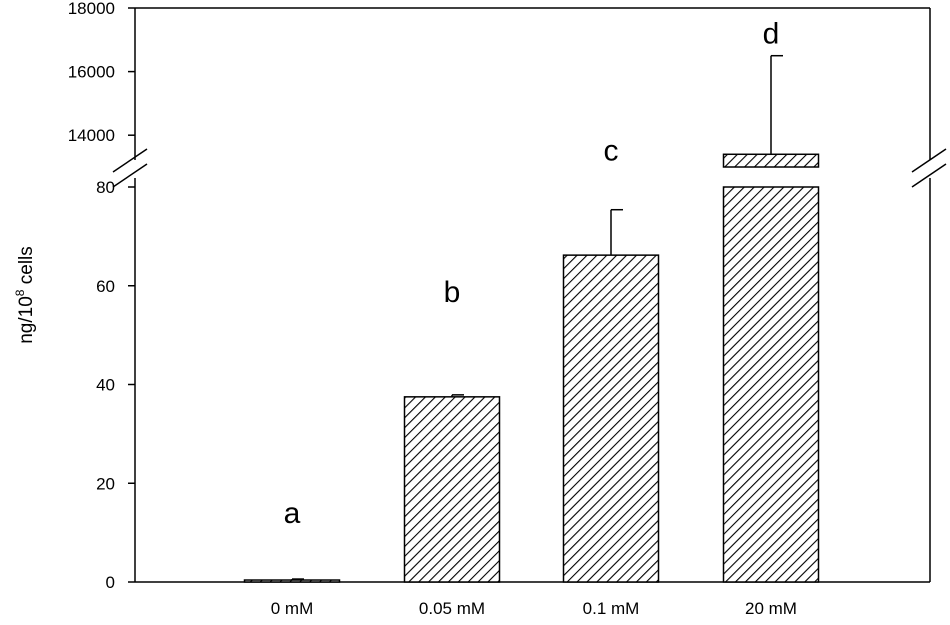  I want to click on y-tick-label: 18000, so click(91, 9).